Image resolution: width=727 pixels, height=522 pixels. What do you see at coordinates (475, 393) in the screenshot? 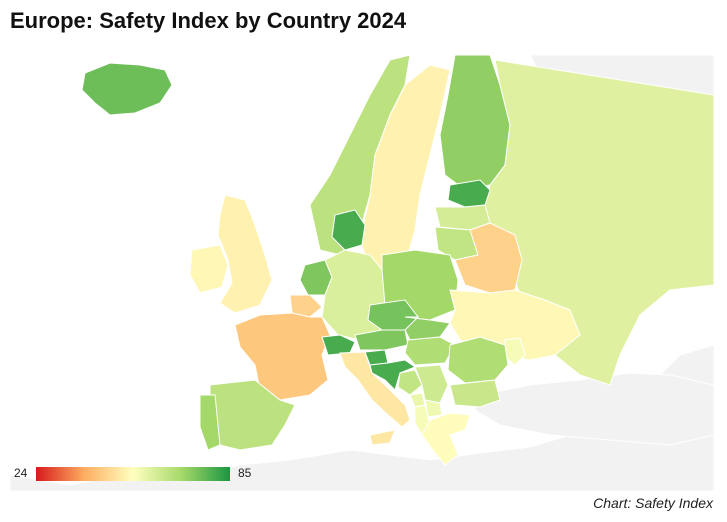
I see `country-bulgaria` at bounding box center [475, 393].